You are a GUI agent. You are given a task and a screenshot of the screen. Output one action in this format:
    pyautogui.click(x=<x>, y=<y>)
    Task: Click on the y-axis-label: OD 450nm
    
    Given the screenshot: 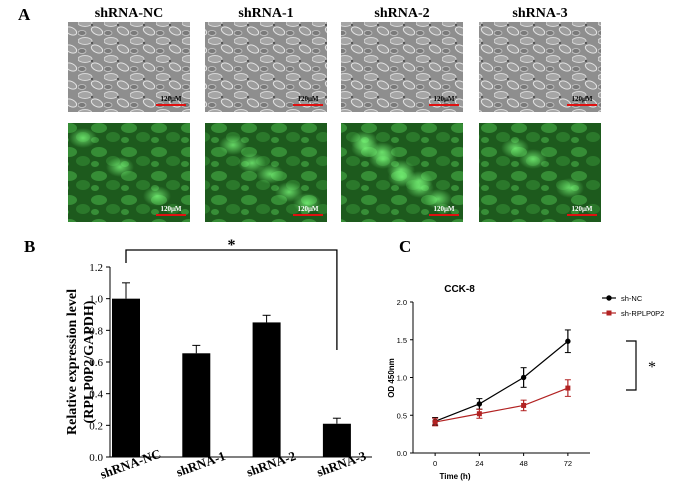 What is the action you would take?
    pyautogui.click(x=391, y=378)
    